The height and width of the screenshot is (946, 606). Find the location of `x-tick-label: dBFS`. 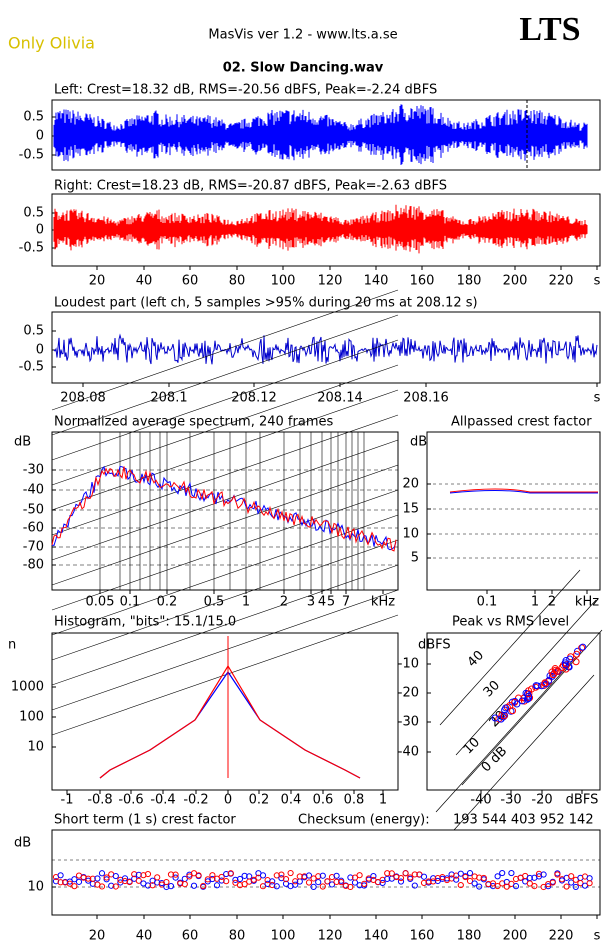

x-tick-label: dBFS is located at coordinates (582, 800).